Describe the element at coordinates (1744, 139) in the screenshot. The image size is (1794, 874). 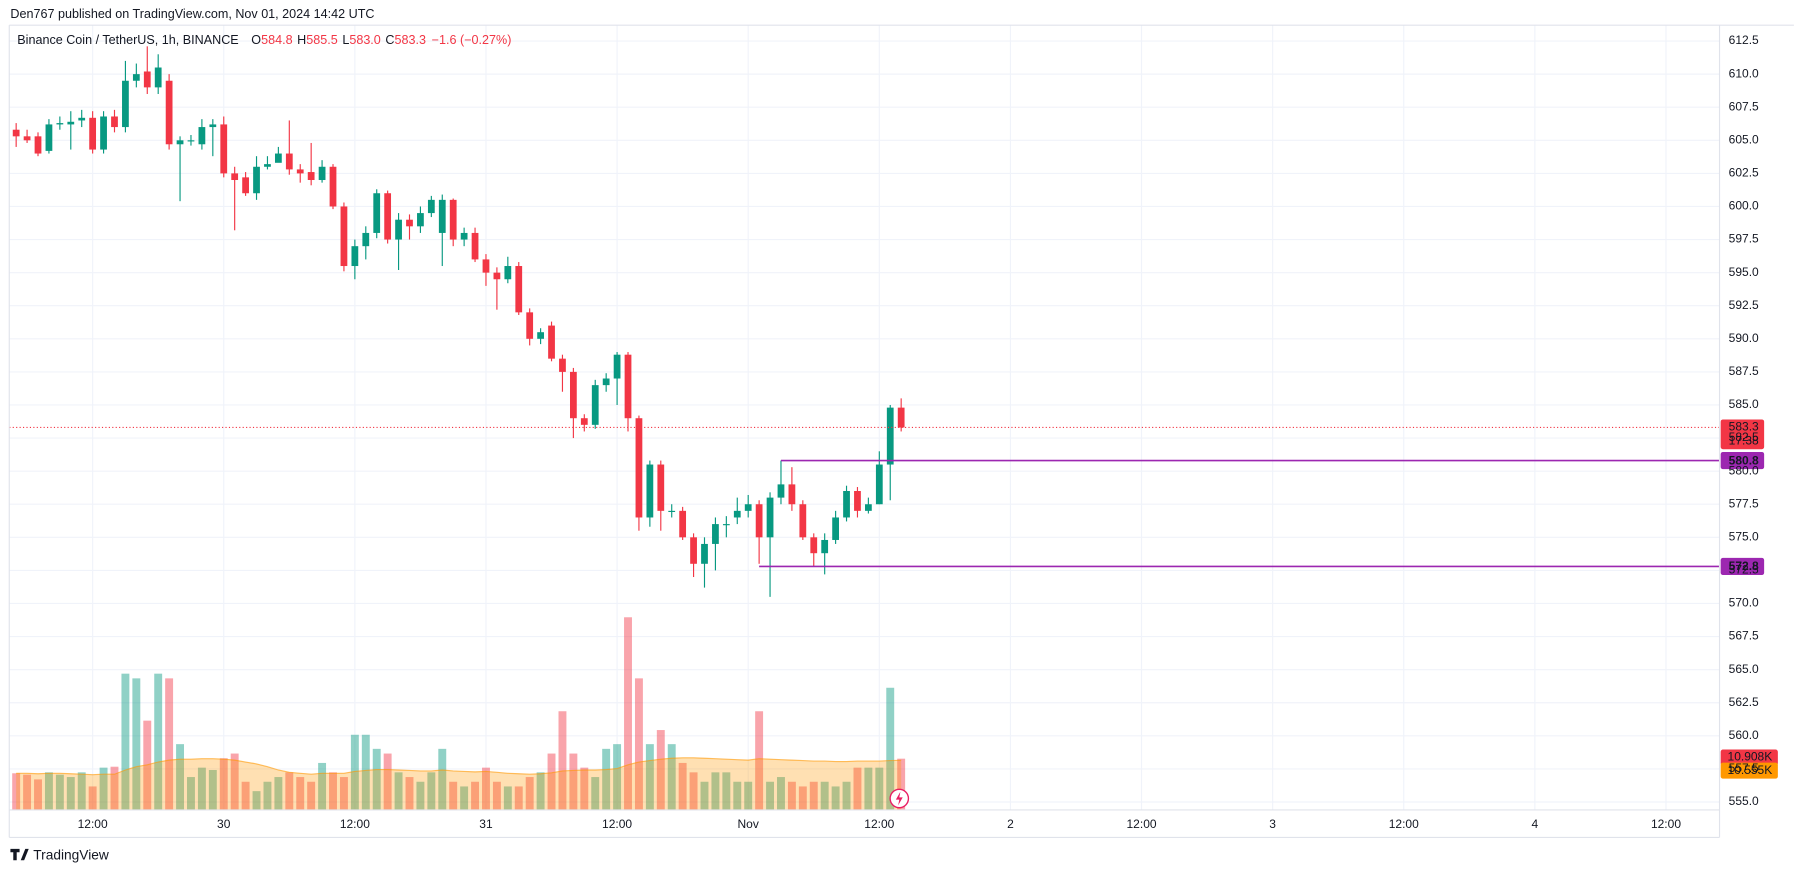
I see `y-tick-label: 605.0` at that location.